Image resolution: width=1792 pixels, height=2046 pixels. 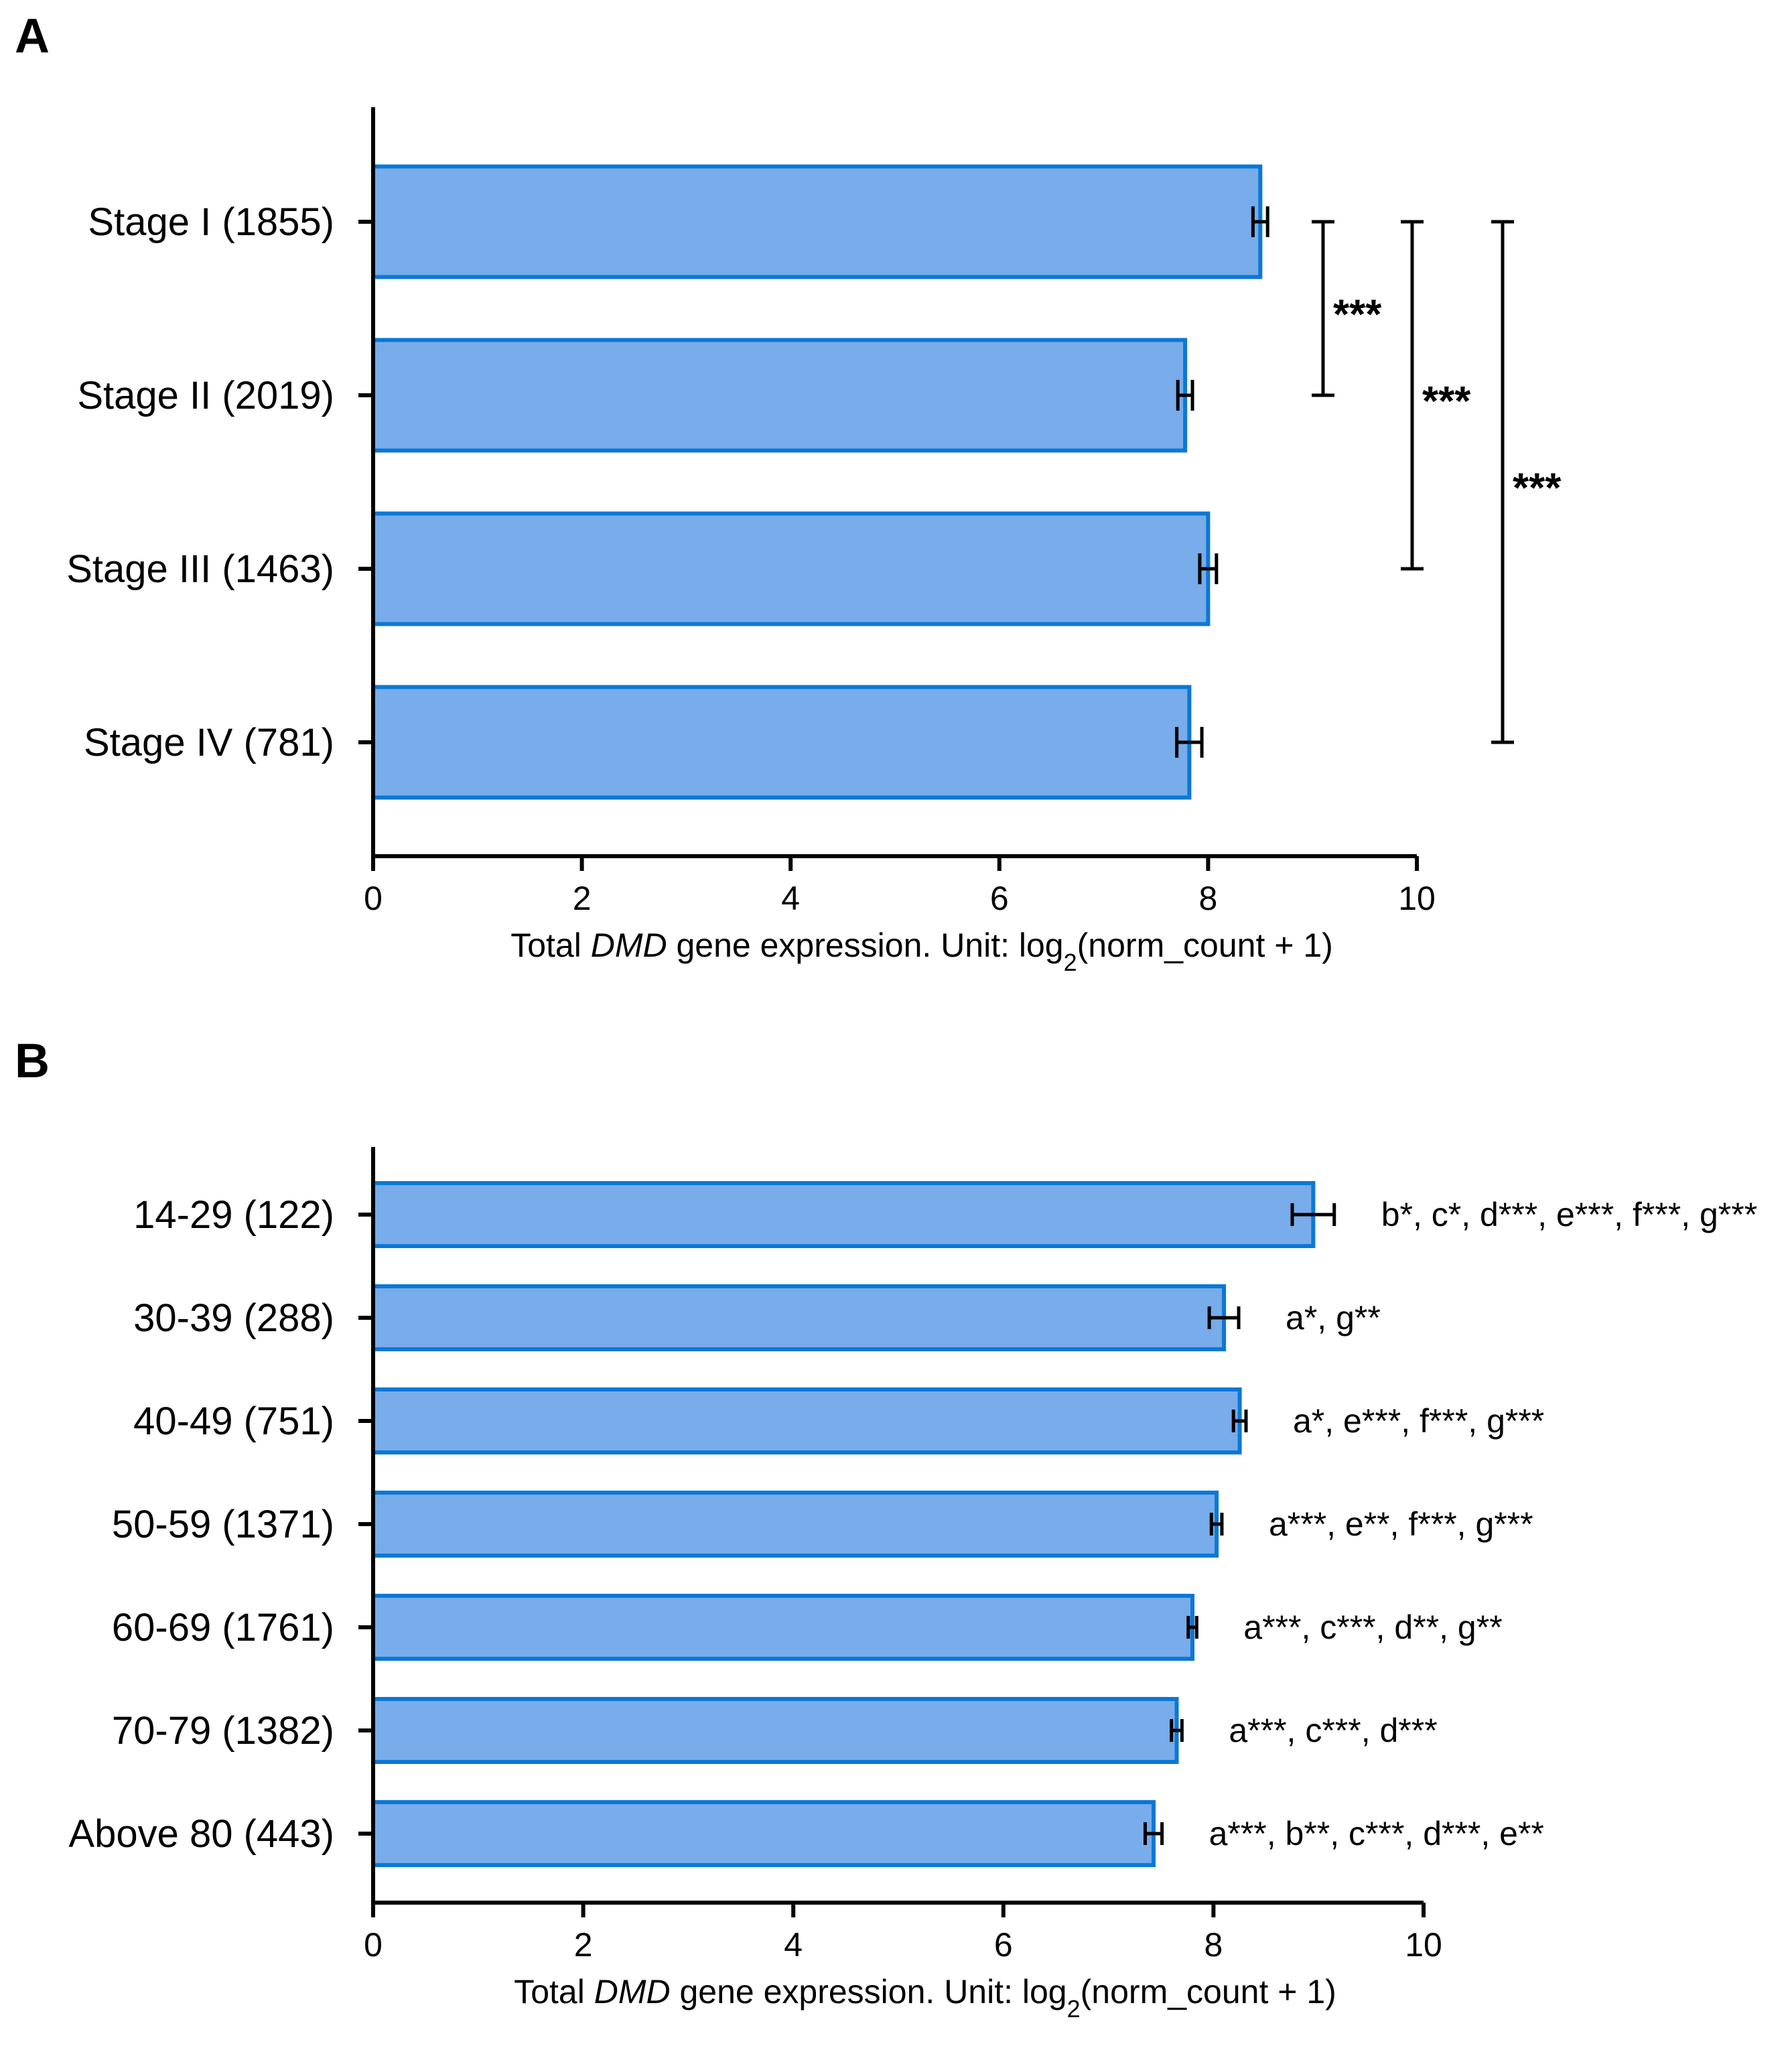 I want to click on panel-b-letter: B, so click(x=33, y=1061).